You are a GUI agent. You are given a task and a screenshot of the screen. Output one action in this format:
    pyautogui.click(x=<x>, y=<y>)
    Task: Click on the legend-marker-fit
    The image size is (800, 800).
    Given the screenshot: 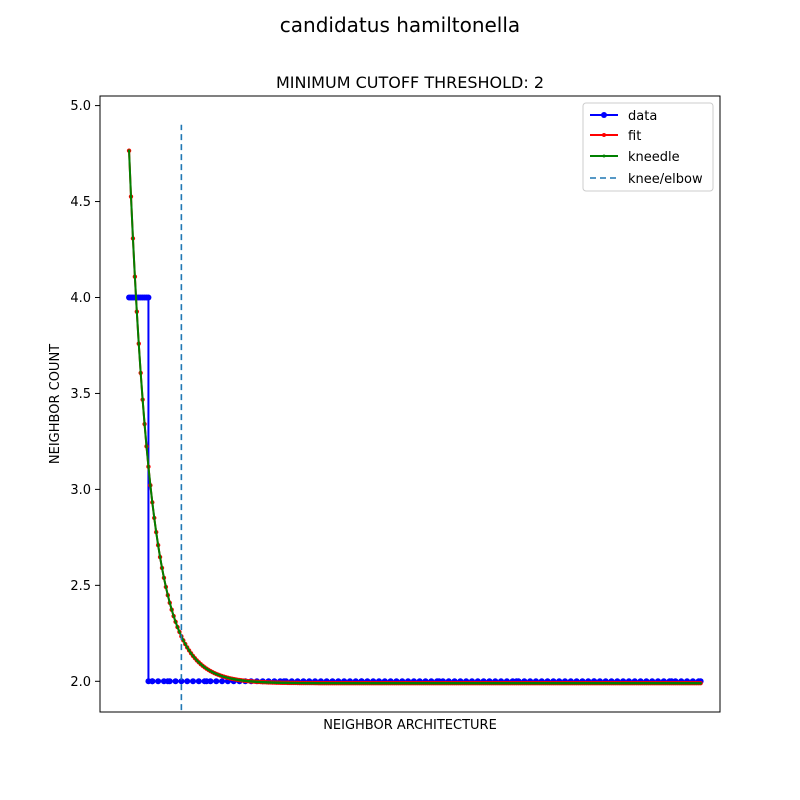 What is the action you would take?
    pyautogui.click(x=604, y=135)
    